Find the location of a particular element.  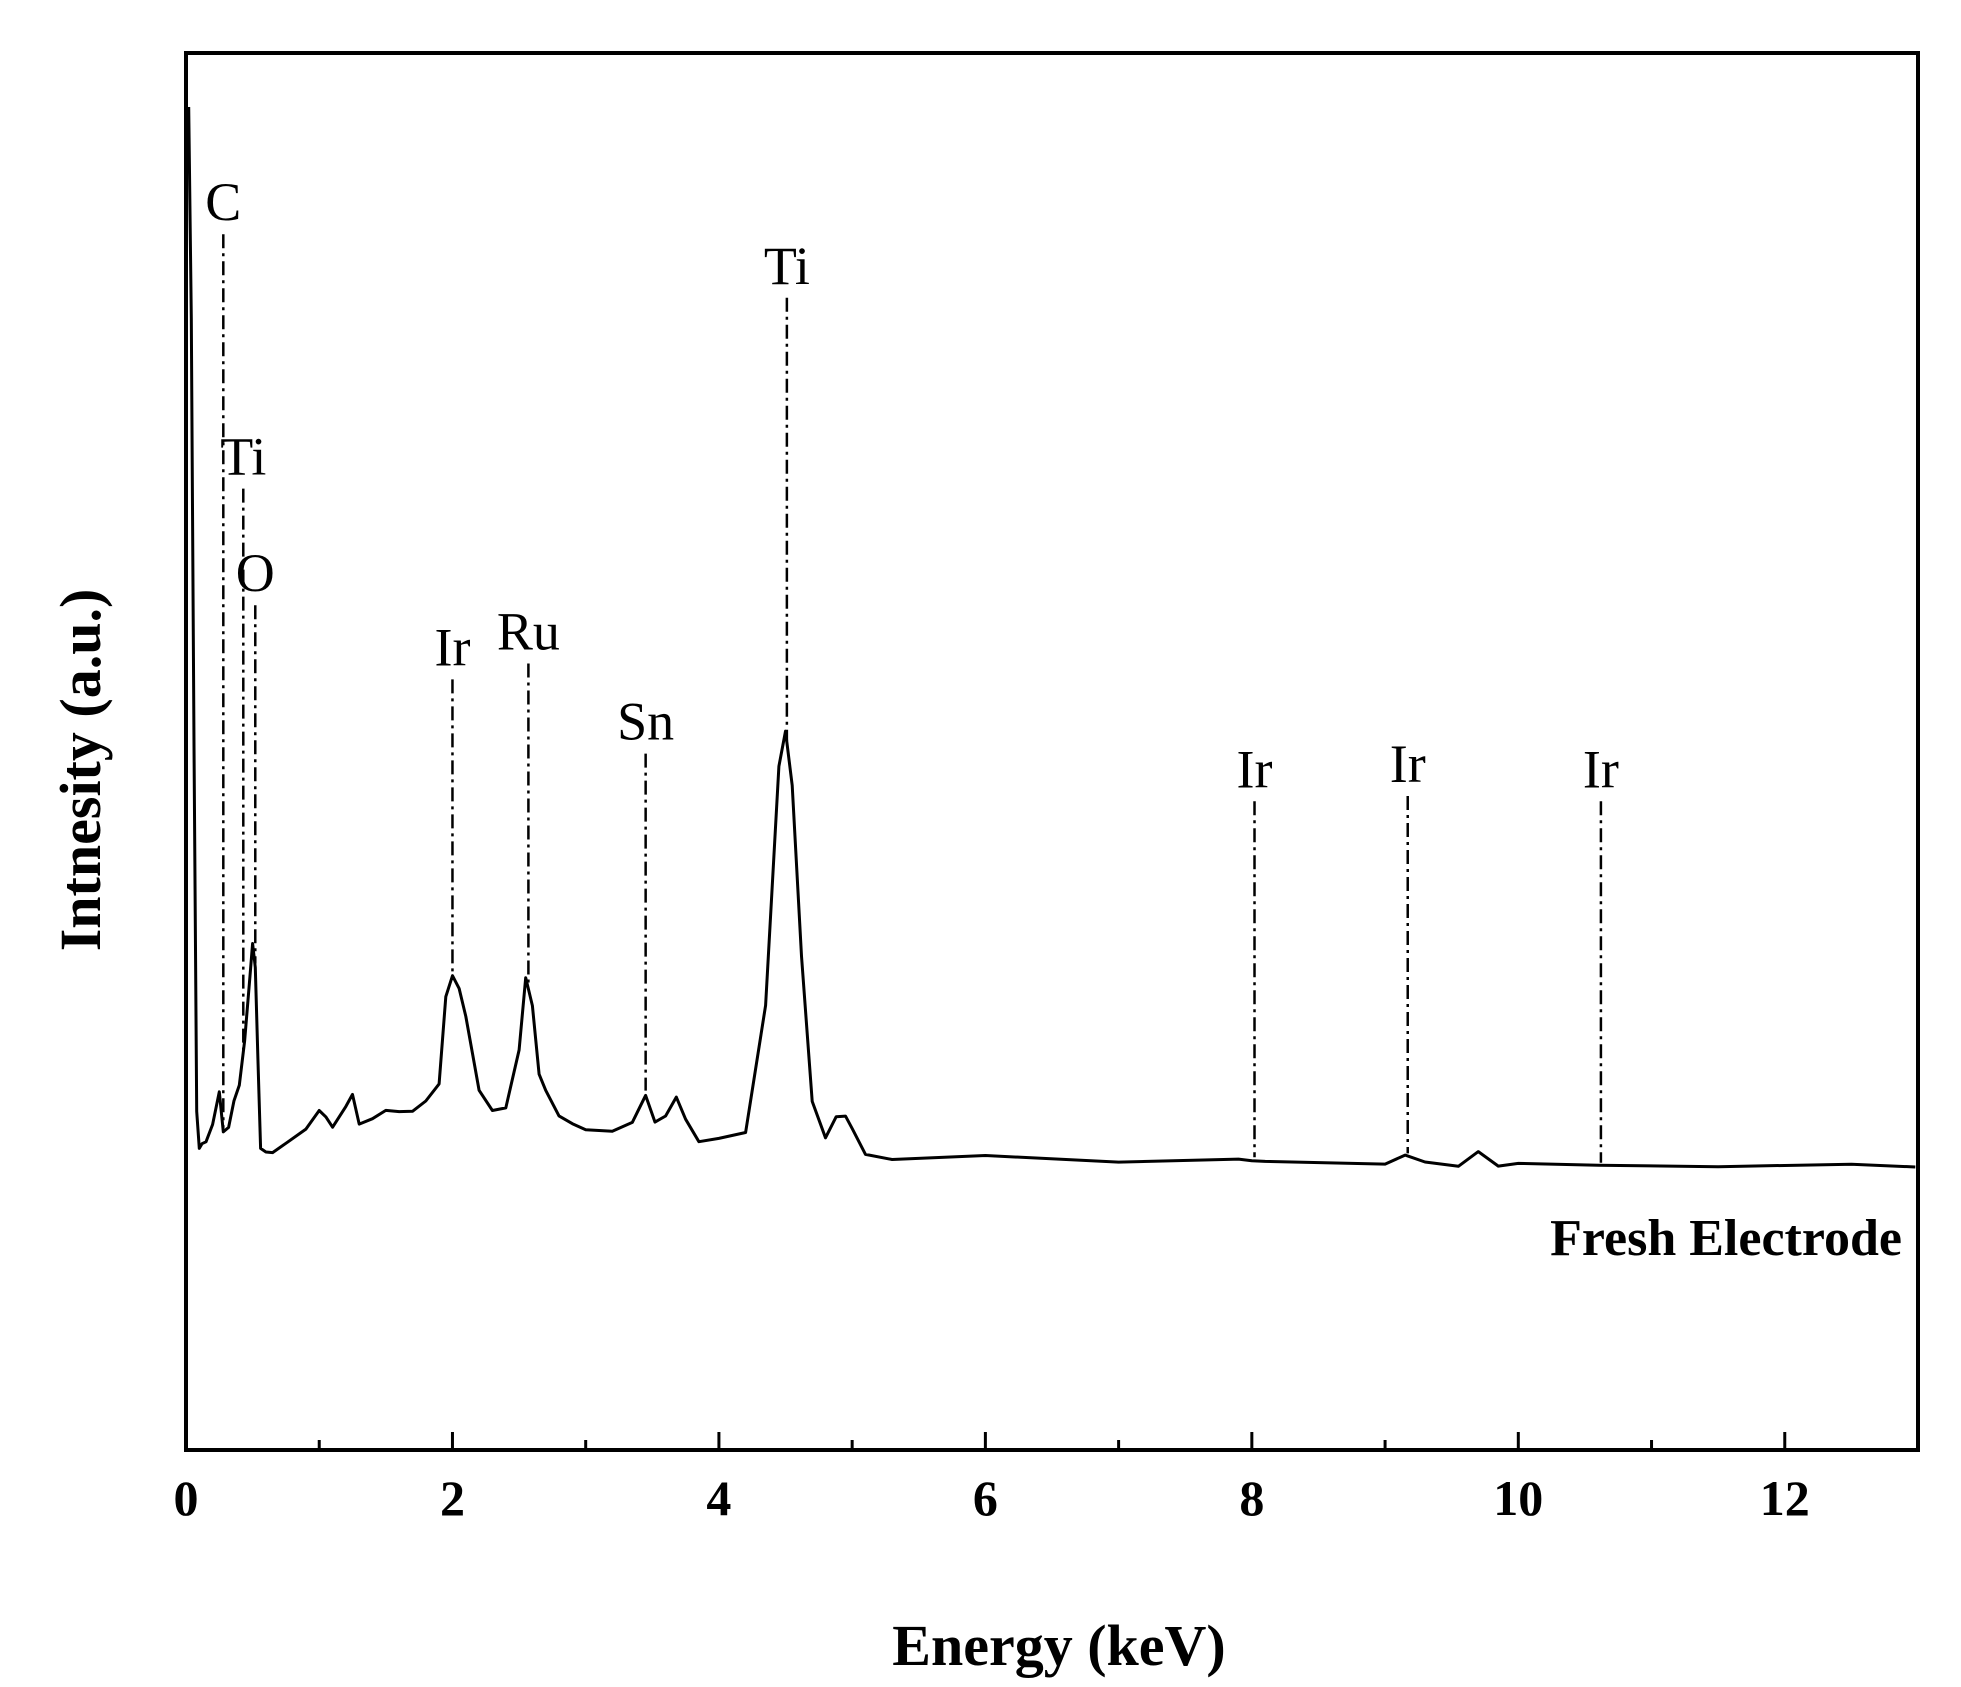

y-axis-title: Intnesity (a.u.) is located at coordinates (80, 770).